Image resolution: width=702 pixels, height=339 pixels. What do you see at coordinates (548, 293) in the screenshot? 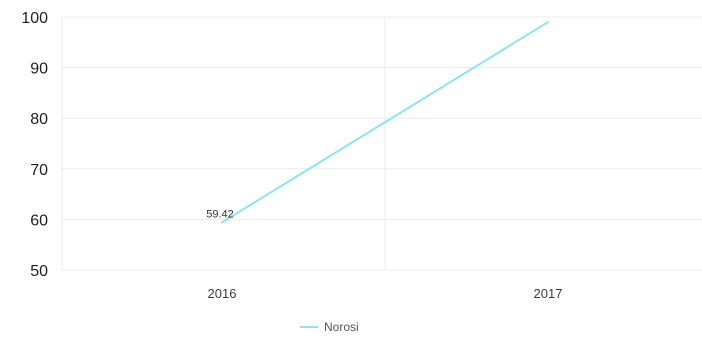
I see `x-tick-label-2017: 2017` at bounding box center [548, 293].